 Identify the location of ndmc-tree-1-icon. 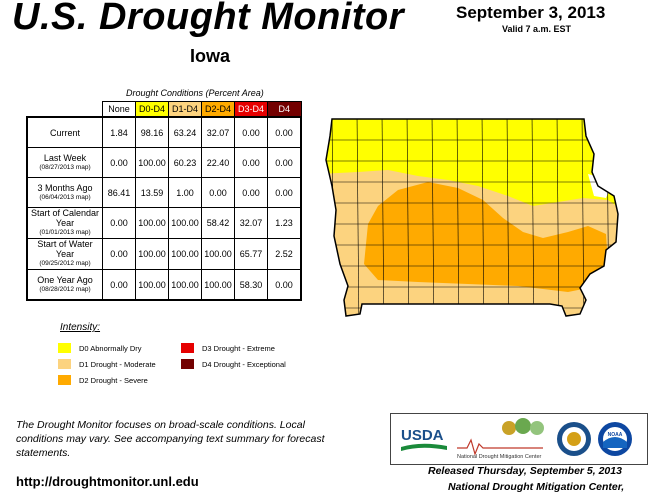
(509, 428).